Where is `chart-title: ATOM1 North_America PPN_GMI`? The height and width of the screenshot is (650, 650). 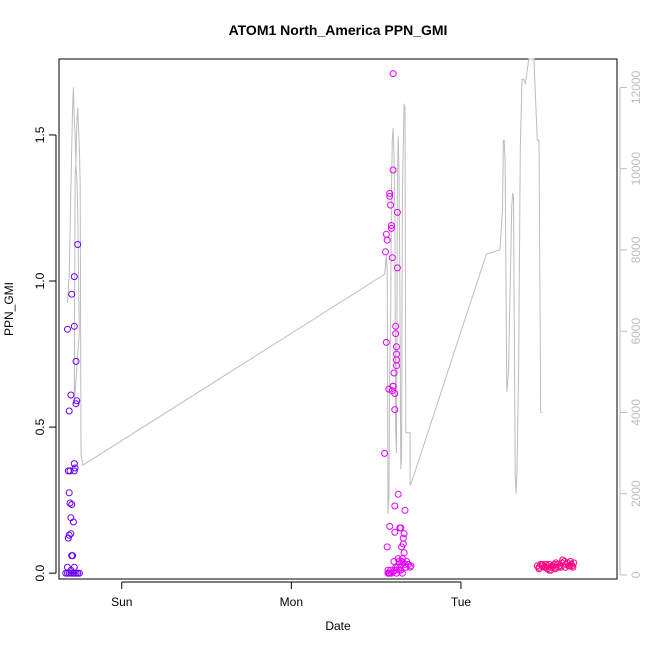 chart-title: ATOM1 North_America PPN_GMI is located at coordinates (338, 30).